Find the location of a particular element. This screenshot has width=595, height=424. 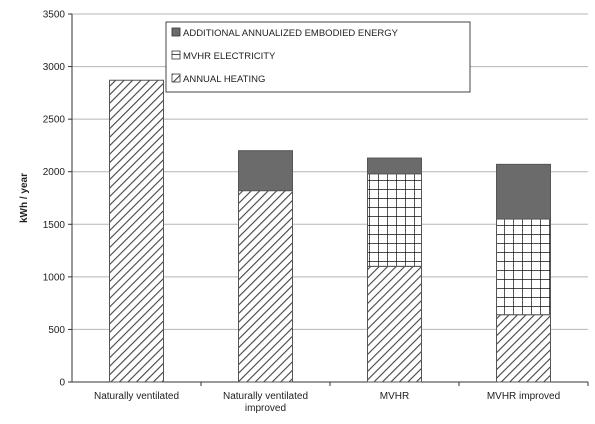

y-tick-label: 2000 is located at coordinates (54, 172).